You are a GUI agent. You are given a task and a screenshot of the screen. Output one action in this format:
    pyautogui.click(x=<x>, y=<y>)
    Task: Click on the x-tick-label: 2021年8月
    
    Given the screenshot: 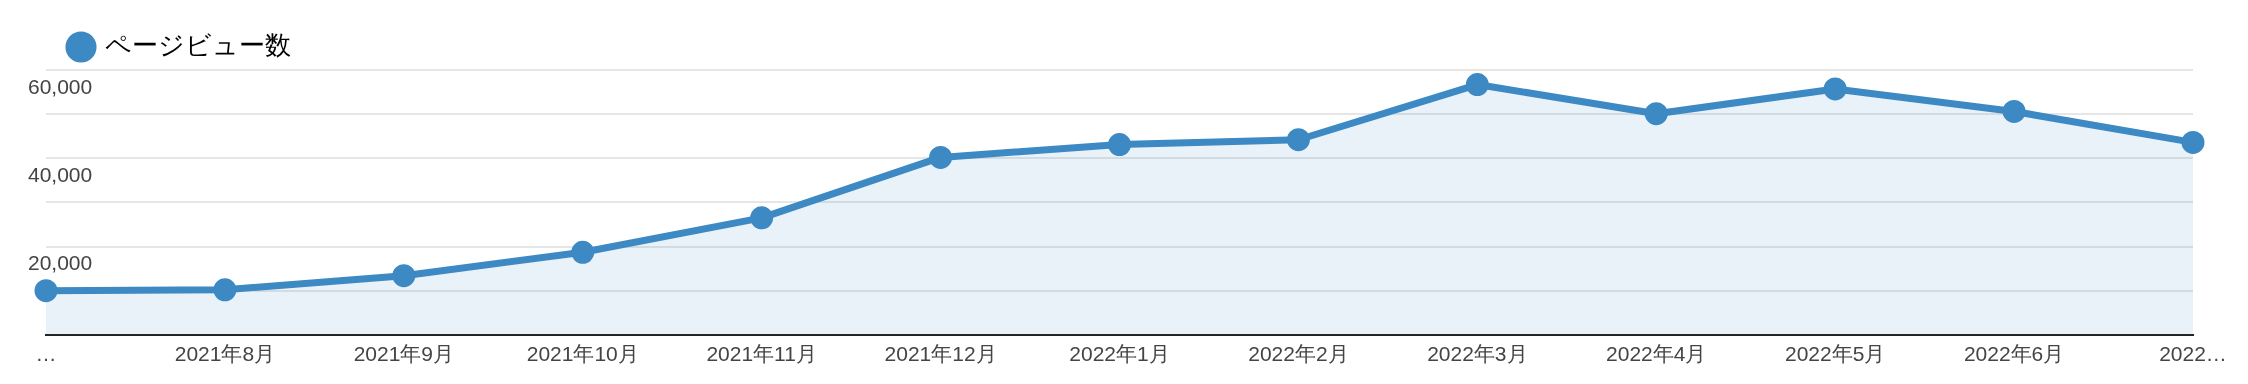 What is the action you would take?
    pyautogui.click(x=225, y=354)
    